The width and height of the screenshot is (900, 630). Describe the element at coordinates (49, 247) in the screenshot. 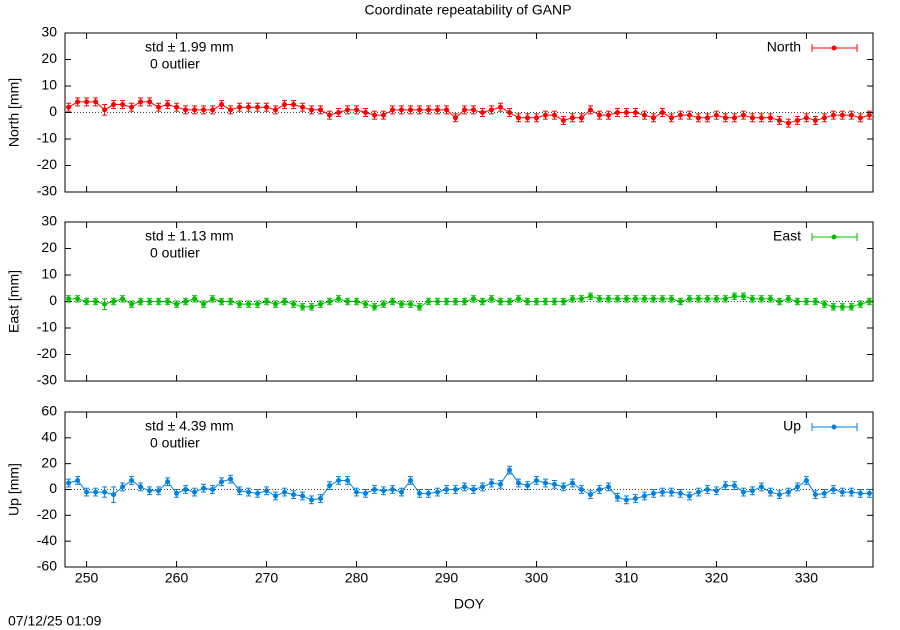

I see `y-tick-label: 20` at that location.